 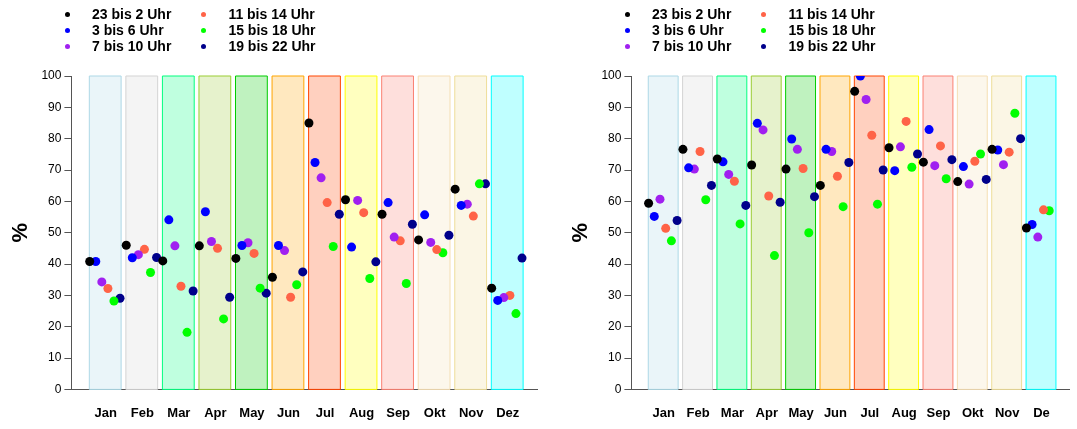 What do you see at coordinates (508, 412) in the screenshot?
I see `x-tick-label: Dez` at bounding box center [508, 412].